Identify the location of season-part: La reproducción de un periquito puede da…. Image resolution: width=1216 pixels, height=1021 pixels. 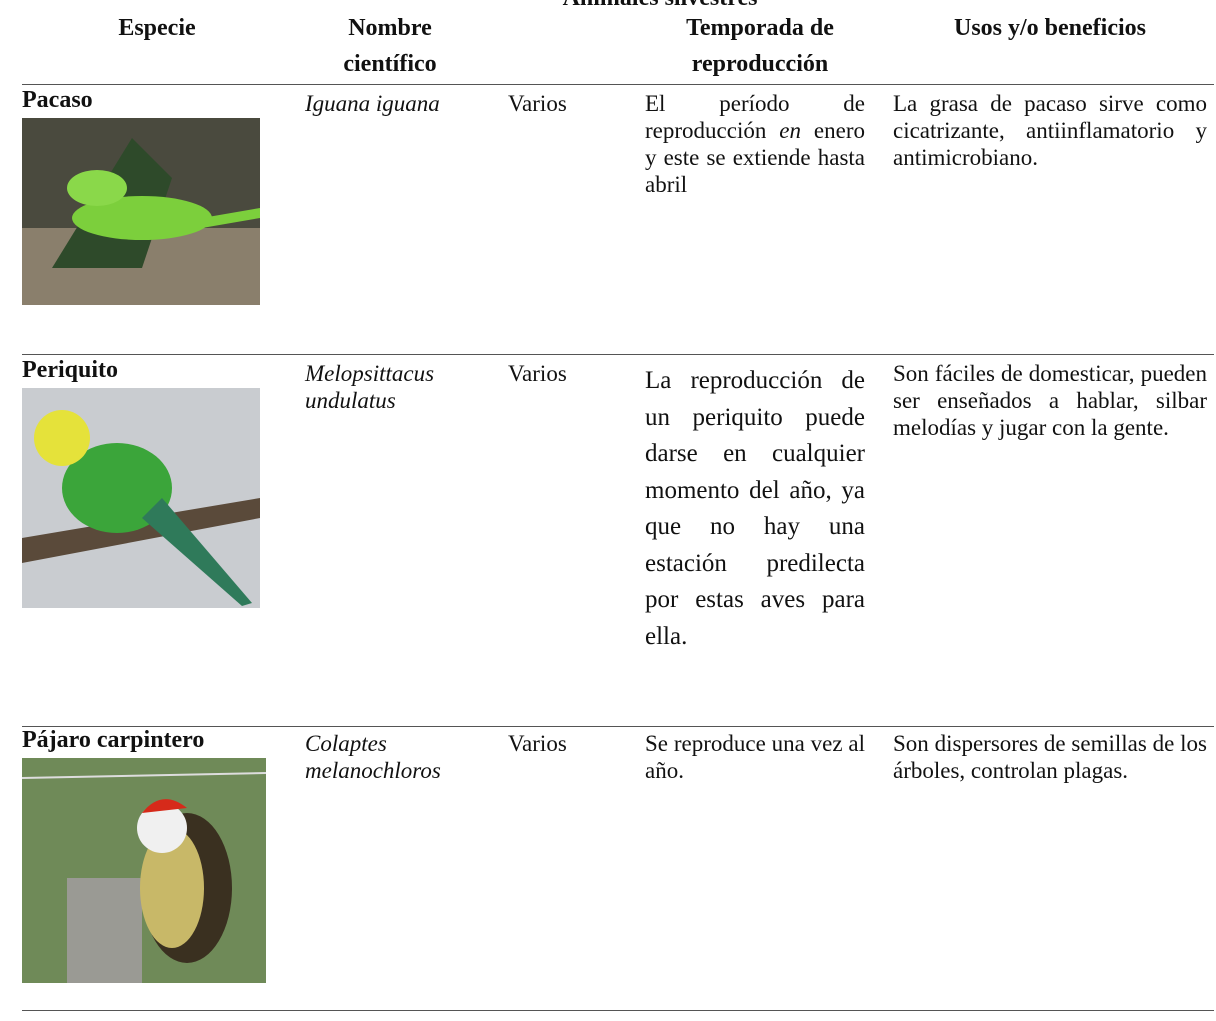
(755, 508).